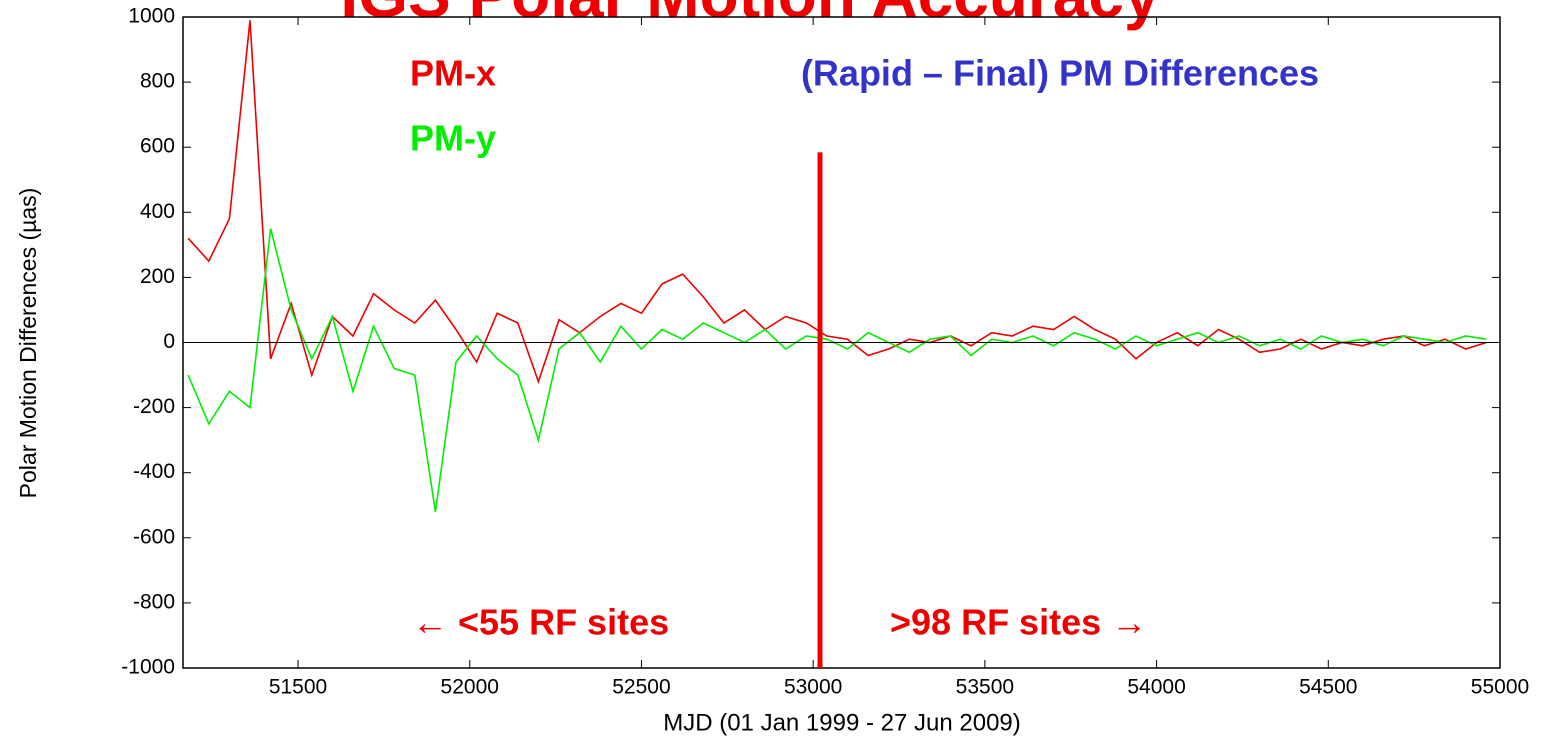  What do you see at coordinates (1060, 73) in the screenshot?
I see `chart-subtitle: (Rapid – Final) PM Differences` at bounding box center [1060, 73].